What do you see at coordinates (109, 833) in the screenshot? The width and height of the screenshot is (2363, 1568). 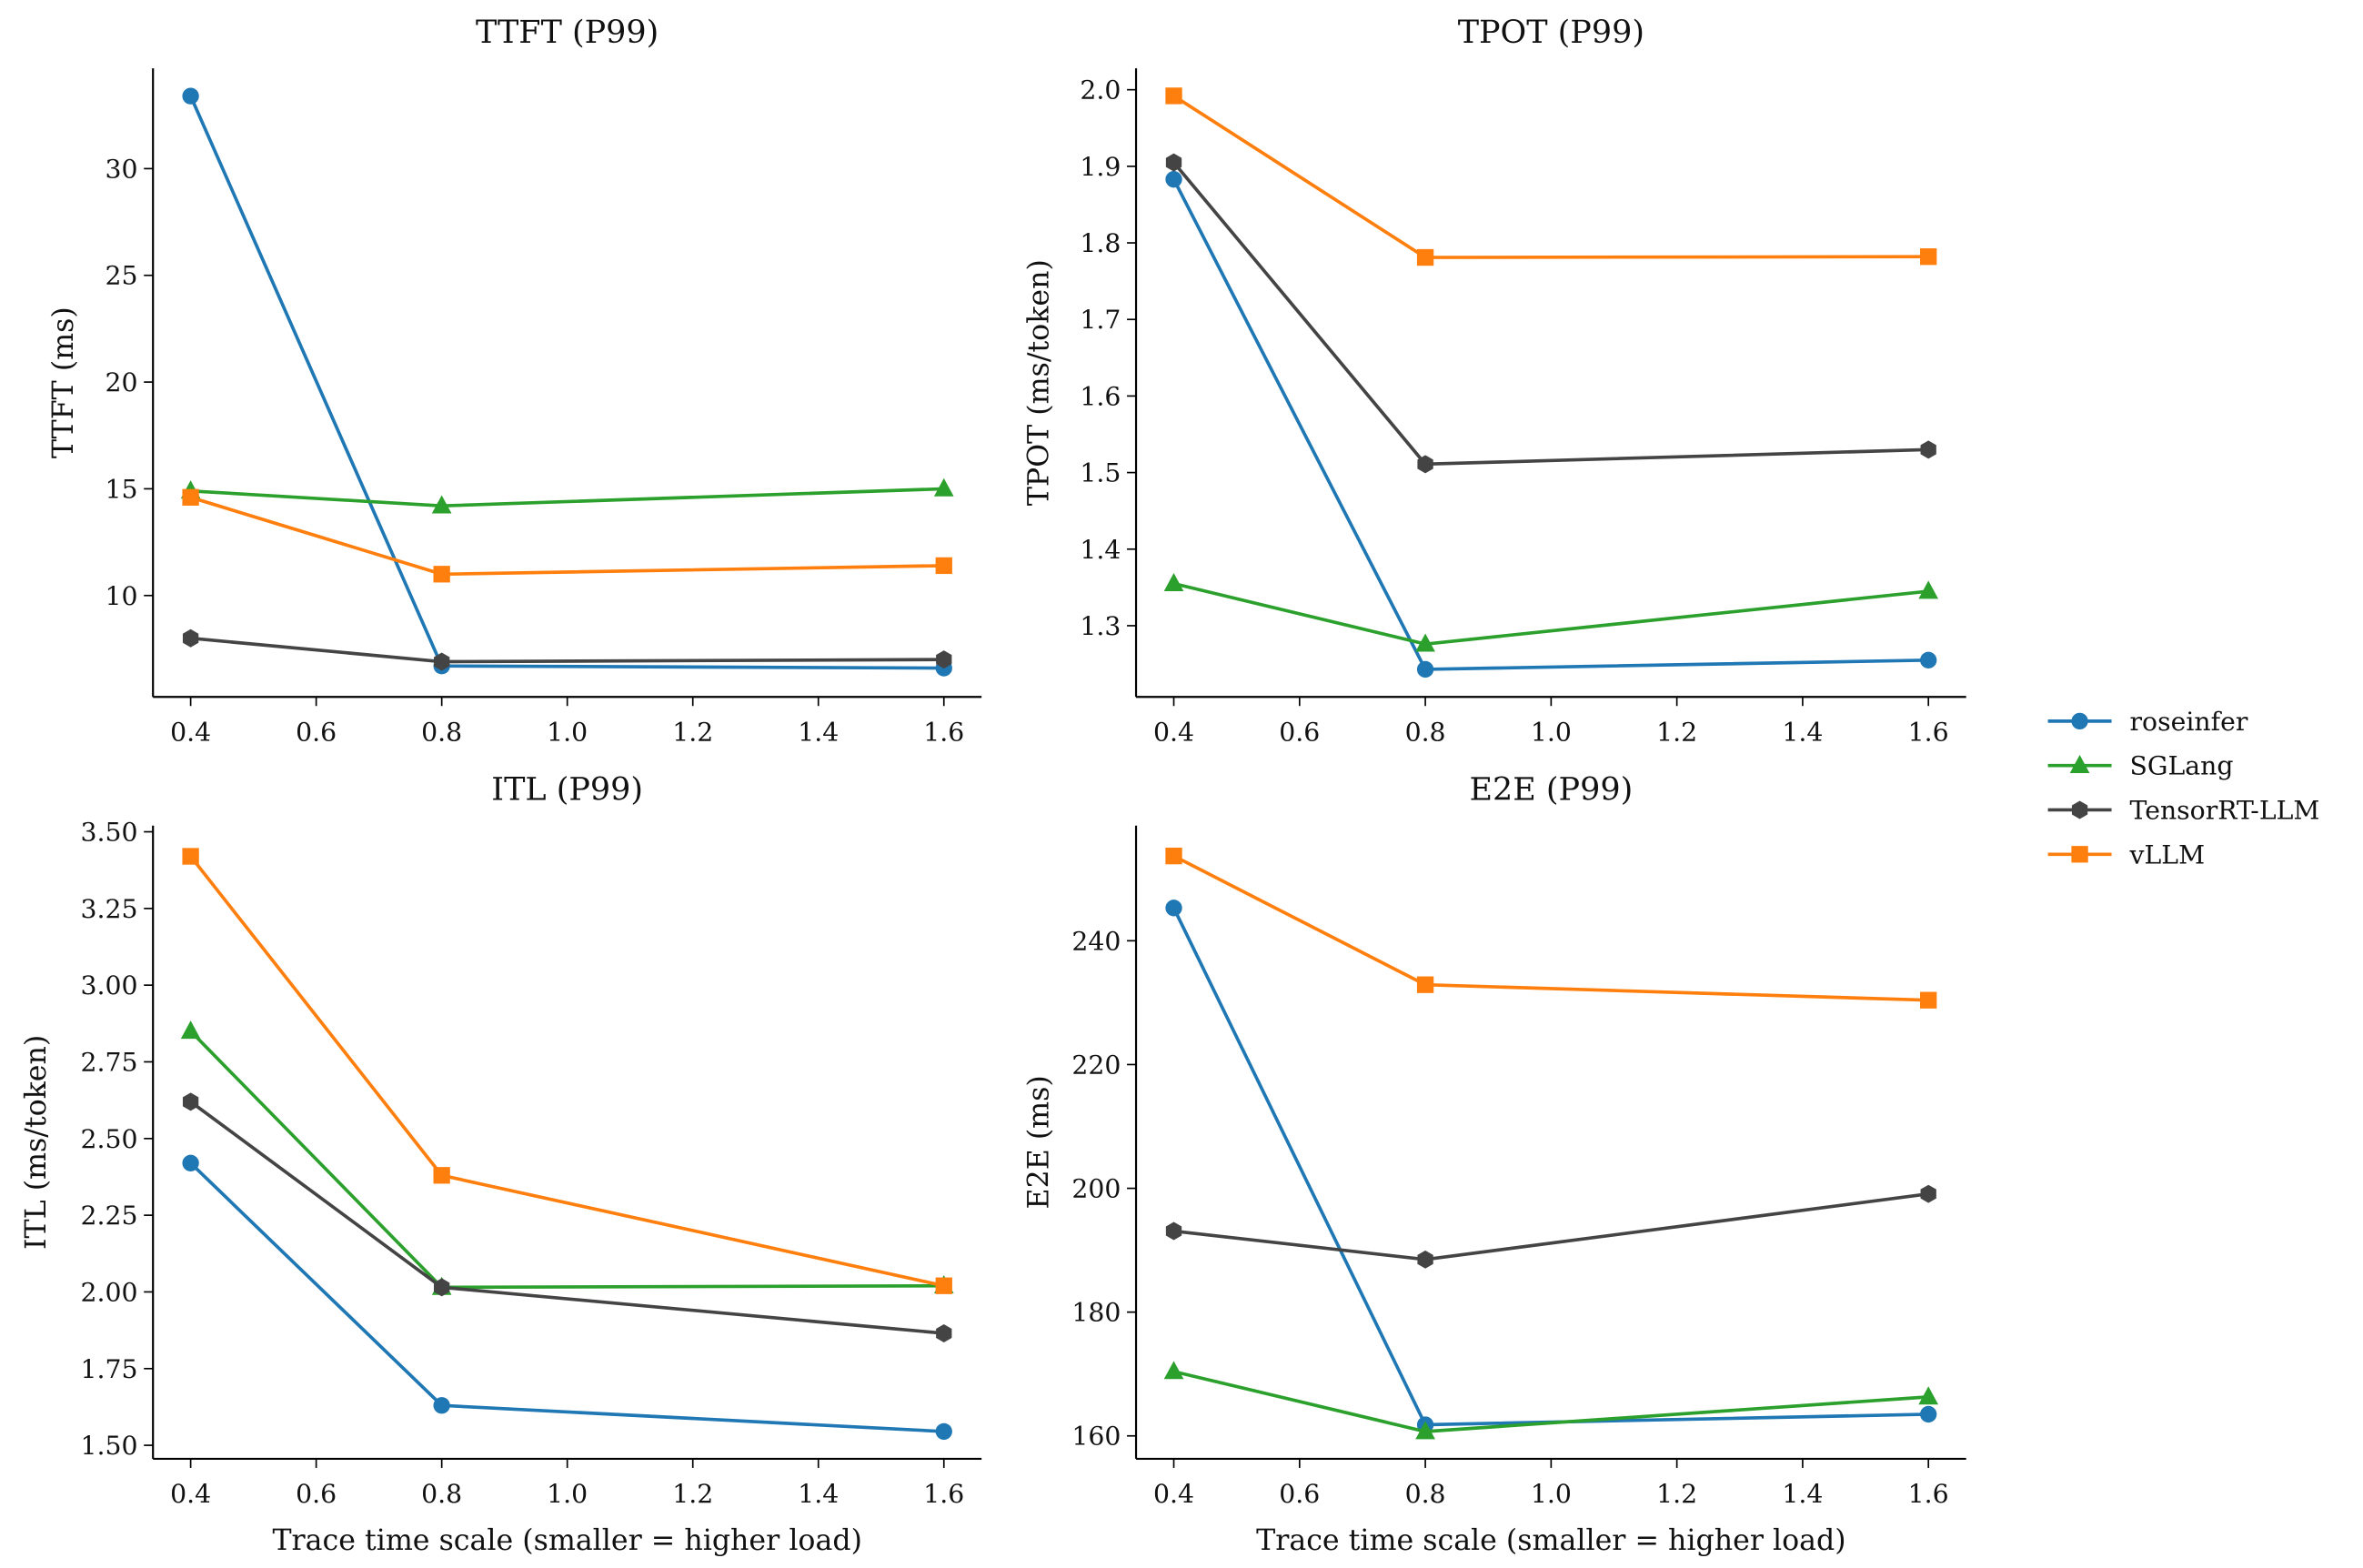 I see `y-tick-label: 3.50` at bounding box center [109, 833].